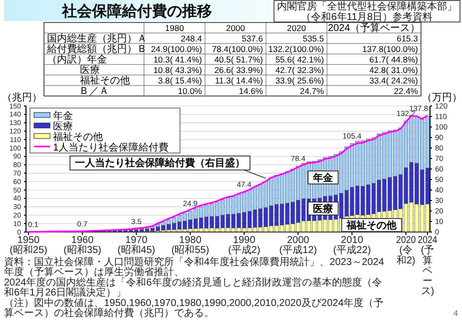 The image size is (462, 320). I want to click on text: 3.8( 15.4%), so click(180, 81).